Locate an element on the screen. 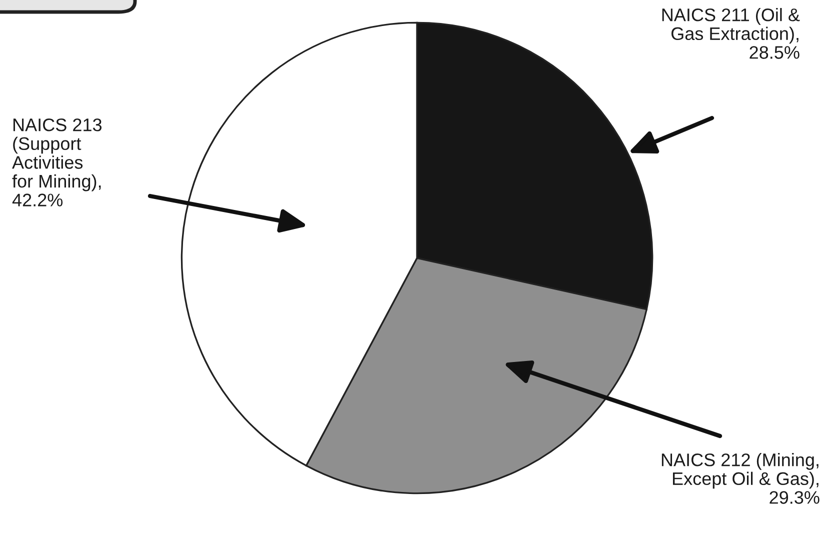  slice-label: NAICS 212 (Mining, Except Oil & Gas), 29.3% is located at coordinates (741, 478).